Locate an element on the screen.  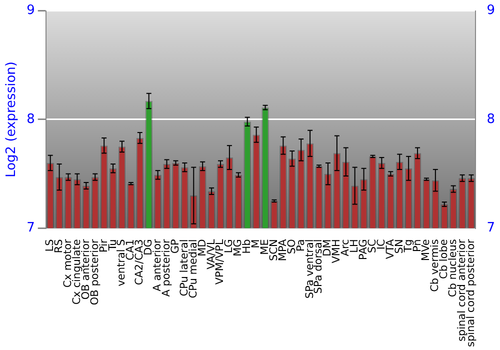
y2-tick-label: 9 is located at coordinates (491, 10).